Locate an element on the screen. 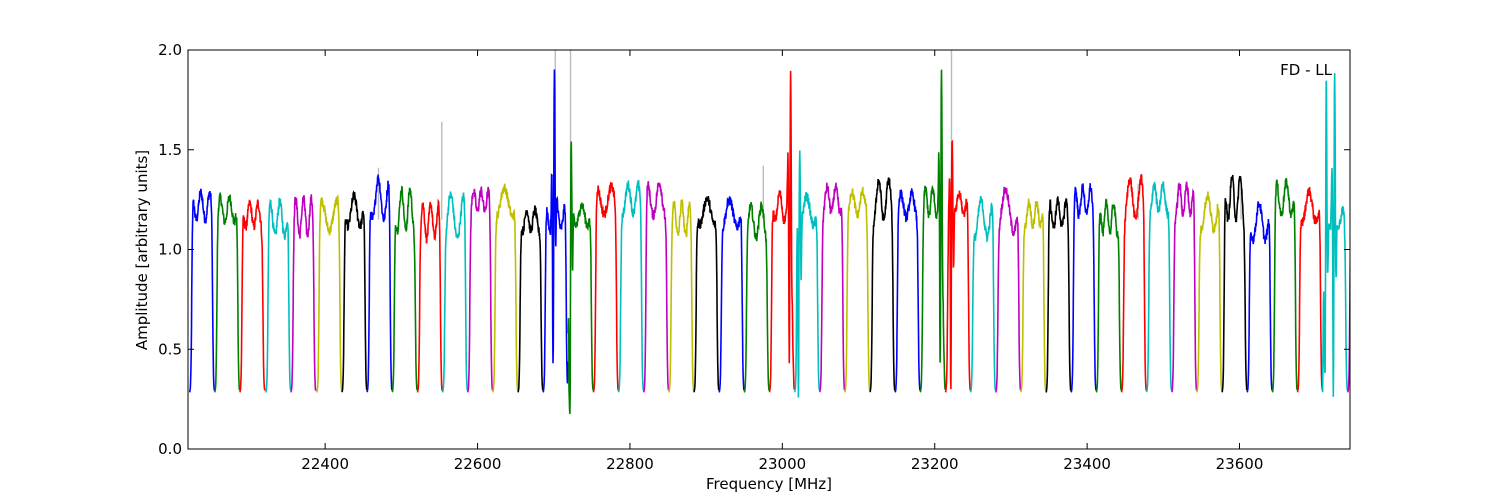 Image resolution: width=1500 pixels, height=500 pixels. x-tick-label: 22600 is located at coordinates (478, 464).